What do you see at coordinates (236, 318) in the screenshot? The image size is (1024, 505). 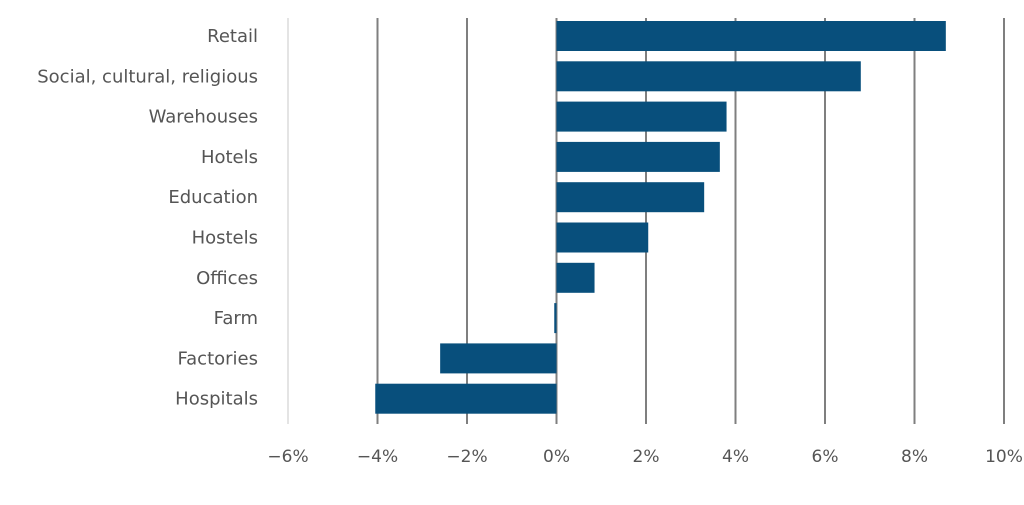 I see `category-label: Farm` at bounding box center [236, 318].